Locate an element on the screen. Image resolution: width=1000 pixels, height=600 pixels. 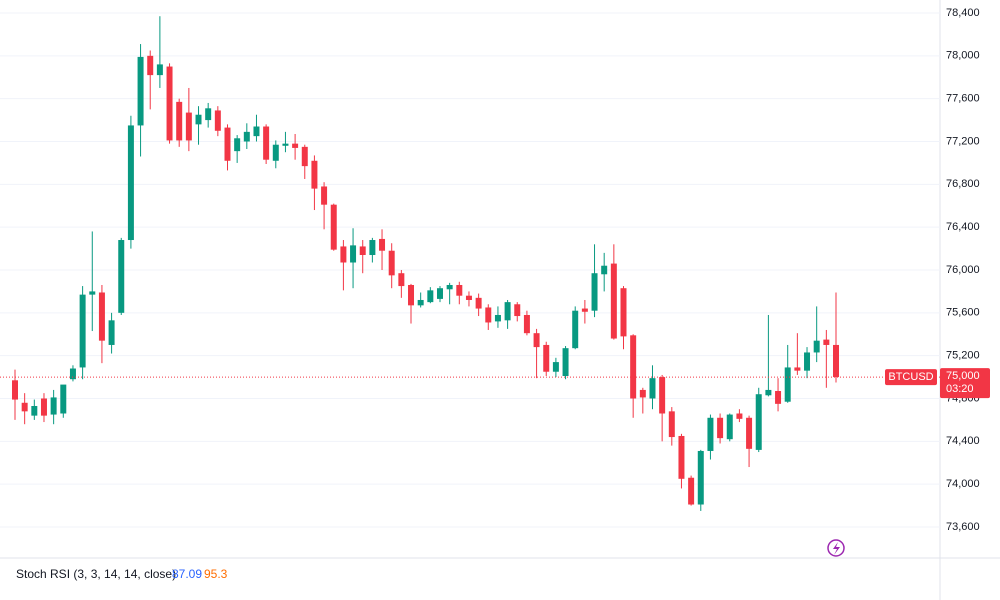
y-tick-label: 75,600 is located at coordinates (963, 313).